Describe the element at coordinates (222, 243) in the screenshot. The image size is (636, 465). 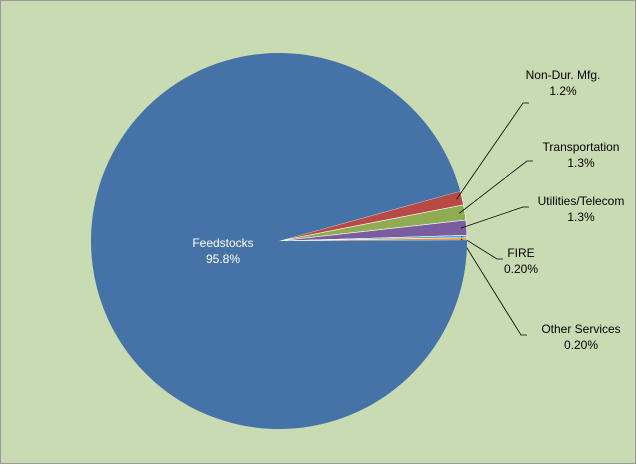
I see `slice-label-feedstocks: Feedstocks` at that location.